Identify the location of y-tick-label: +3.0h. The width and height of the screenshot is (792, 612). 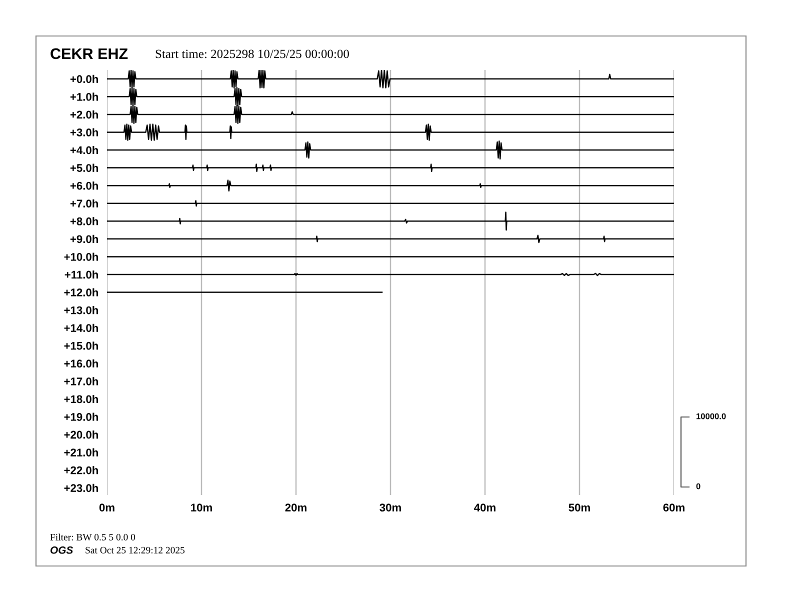
(84, 132).